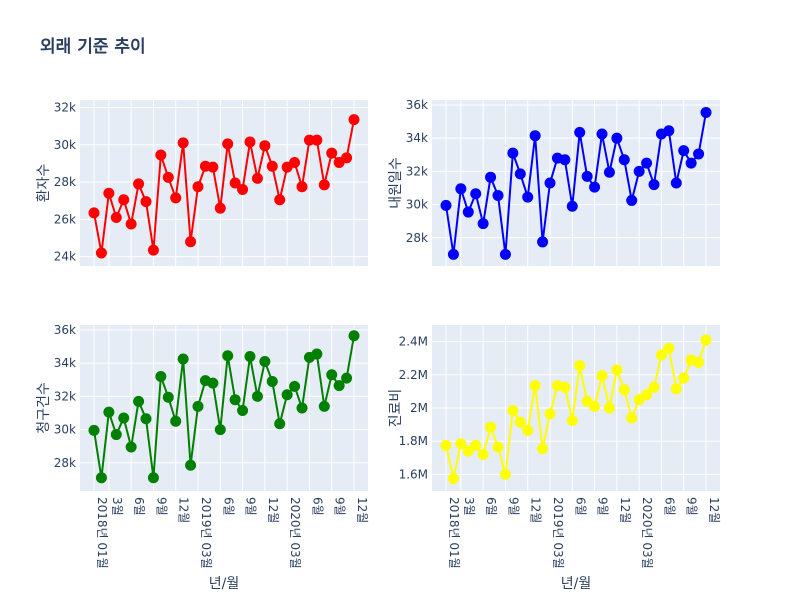  Describe the element at coordinates (396, 408) in the screenshot. I see `y-axis-title: 진료비` at that location.